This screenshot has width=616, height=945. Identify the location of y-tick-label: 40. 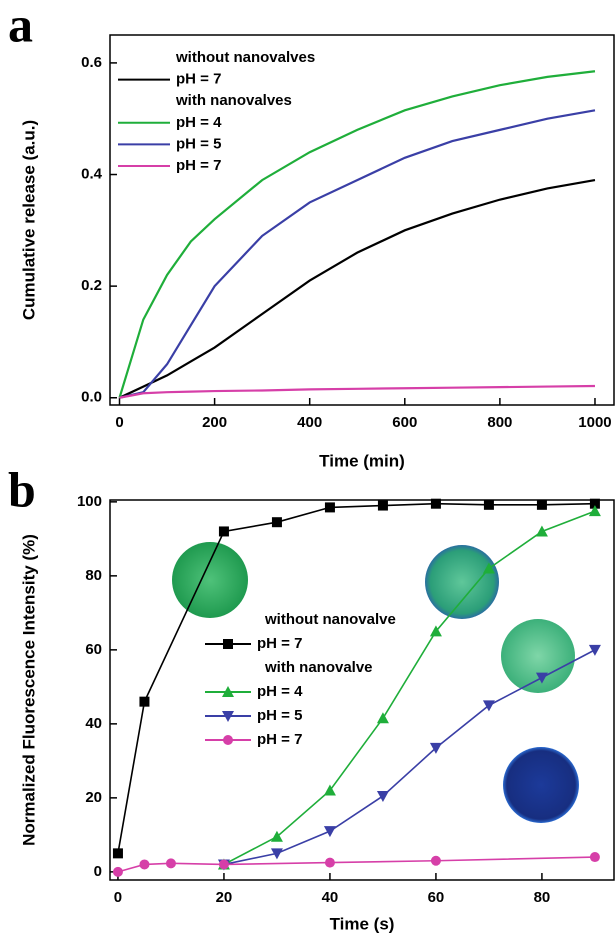
(93, 723).